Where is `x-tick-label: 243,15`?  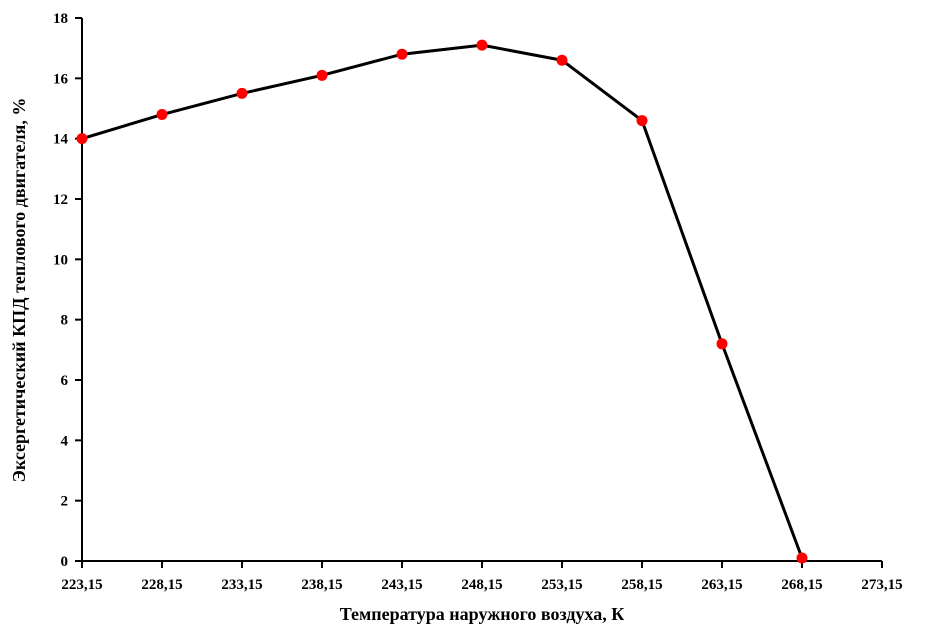
x-tick-label: 243,15 is located at coordinates (401, 585).